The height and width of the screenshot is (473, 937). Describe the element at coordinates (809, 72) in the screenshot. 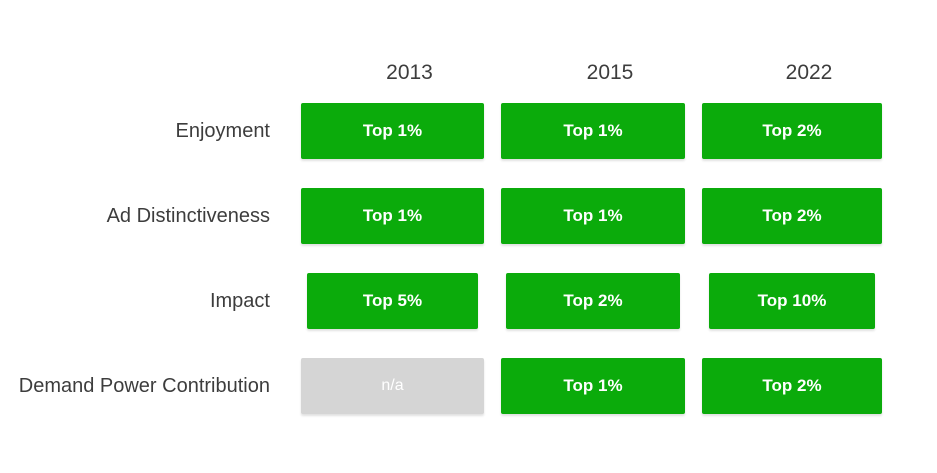

I see `column-header-2022: 2022` at that location.